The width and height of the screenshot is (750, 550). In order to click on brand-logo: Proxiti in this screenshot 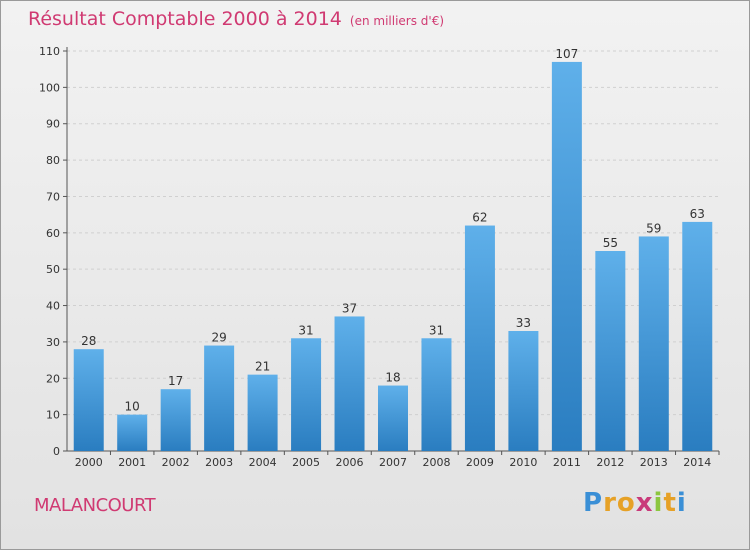, I will do `click(635, 503)`.